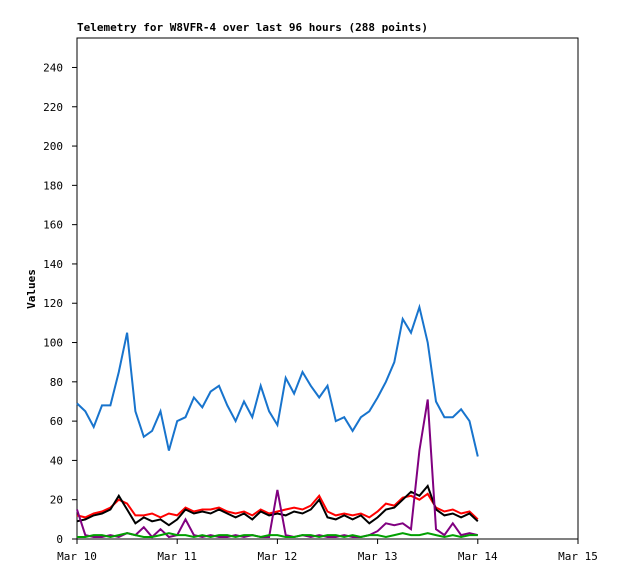  I want to click on y-tick-label: 220, so click(53, 107).